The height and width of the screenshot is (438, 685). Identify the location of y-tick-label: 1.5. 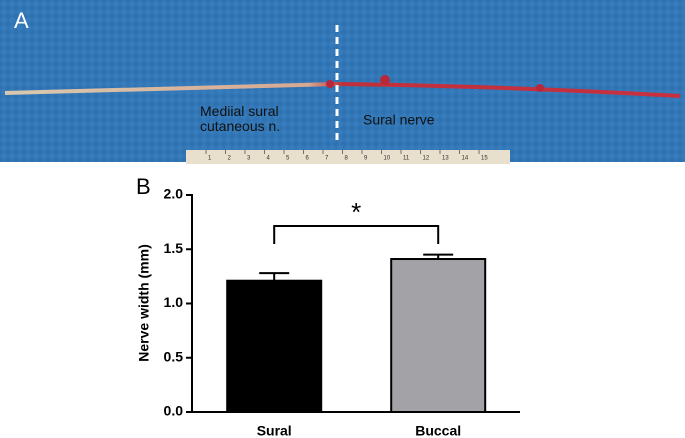
(174, 248).